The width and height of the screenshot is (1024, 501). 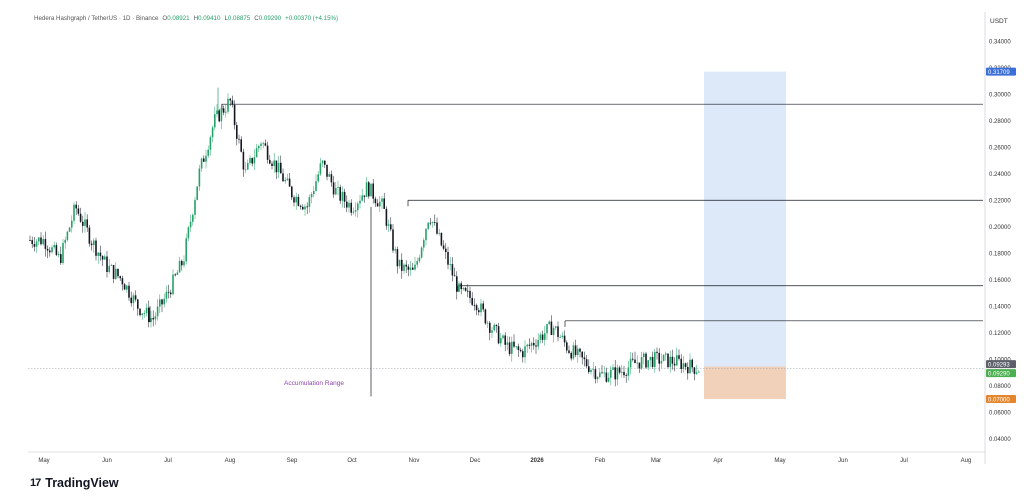 I want to click on x-tick-3: Aug, so click(x=230, y=461).